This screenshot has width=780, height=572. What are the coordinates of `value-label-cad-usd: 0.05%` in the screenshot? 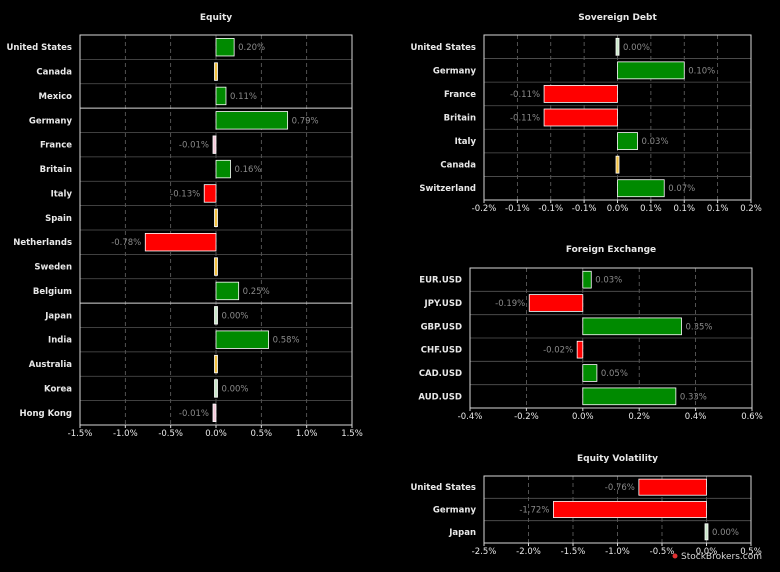 It's located at (614, 374).